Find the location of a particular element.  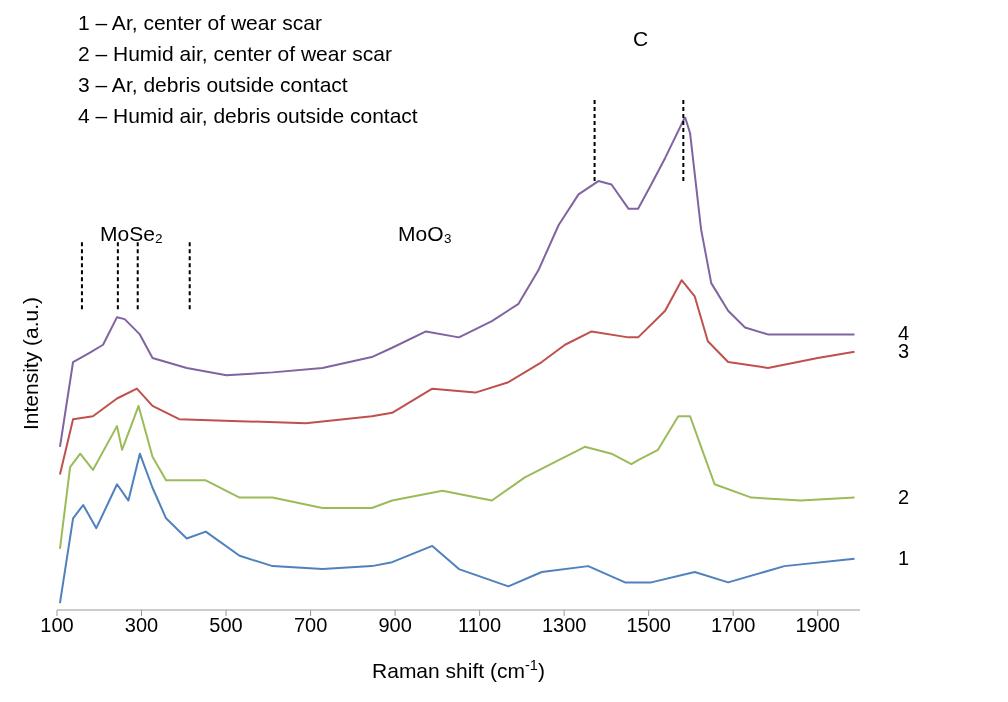

x-tick-label: 500 is located at coordinates (226, 625).